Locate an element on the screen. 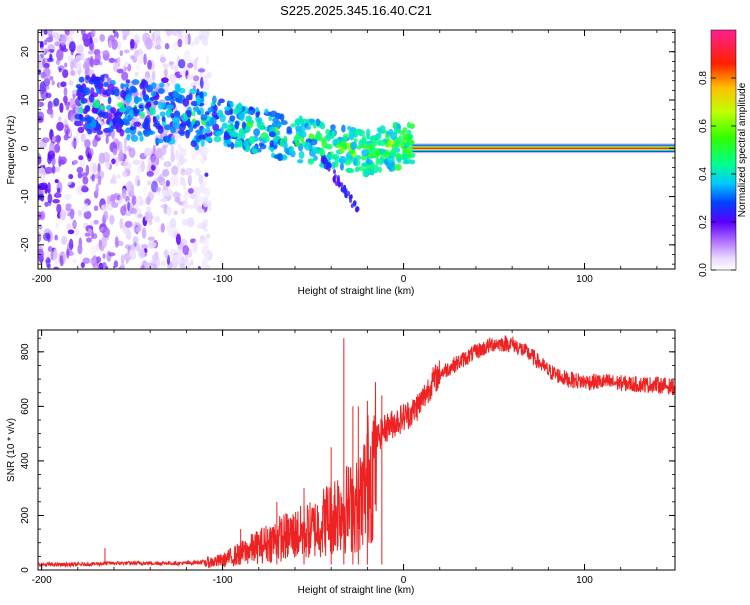 Image resolution: width=750 pixels, height=605 pixels. colorbar-tick-label: 0.0 is located at coordinates (703, 270).